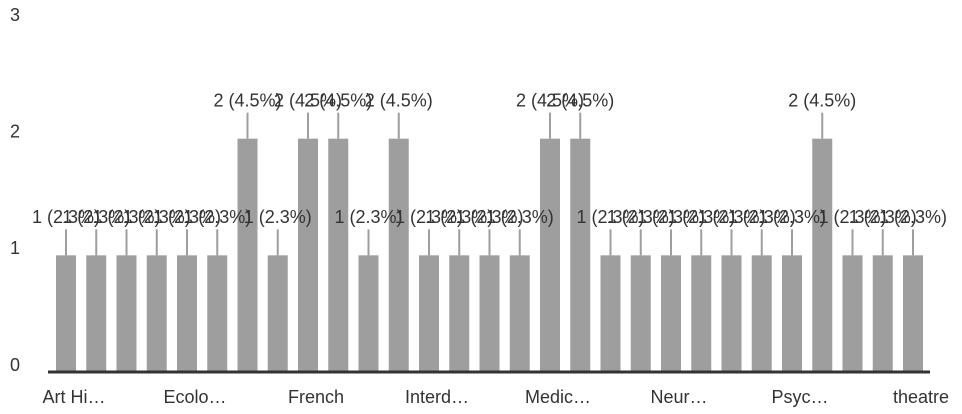 The height and width of the screenshot is (414, 962). I want to click on y-tick-label: 3, so click(15, 15).